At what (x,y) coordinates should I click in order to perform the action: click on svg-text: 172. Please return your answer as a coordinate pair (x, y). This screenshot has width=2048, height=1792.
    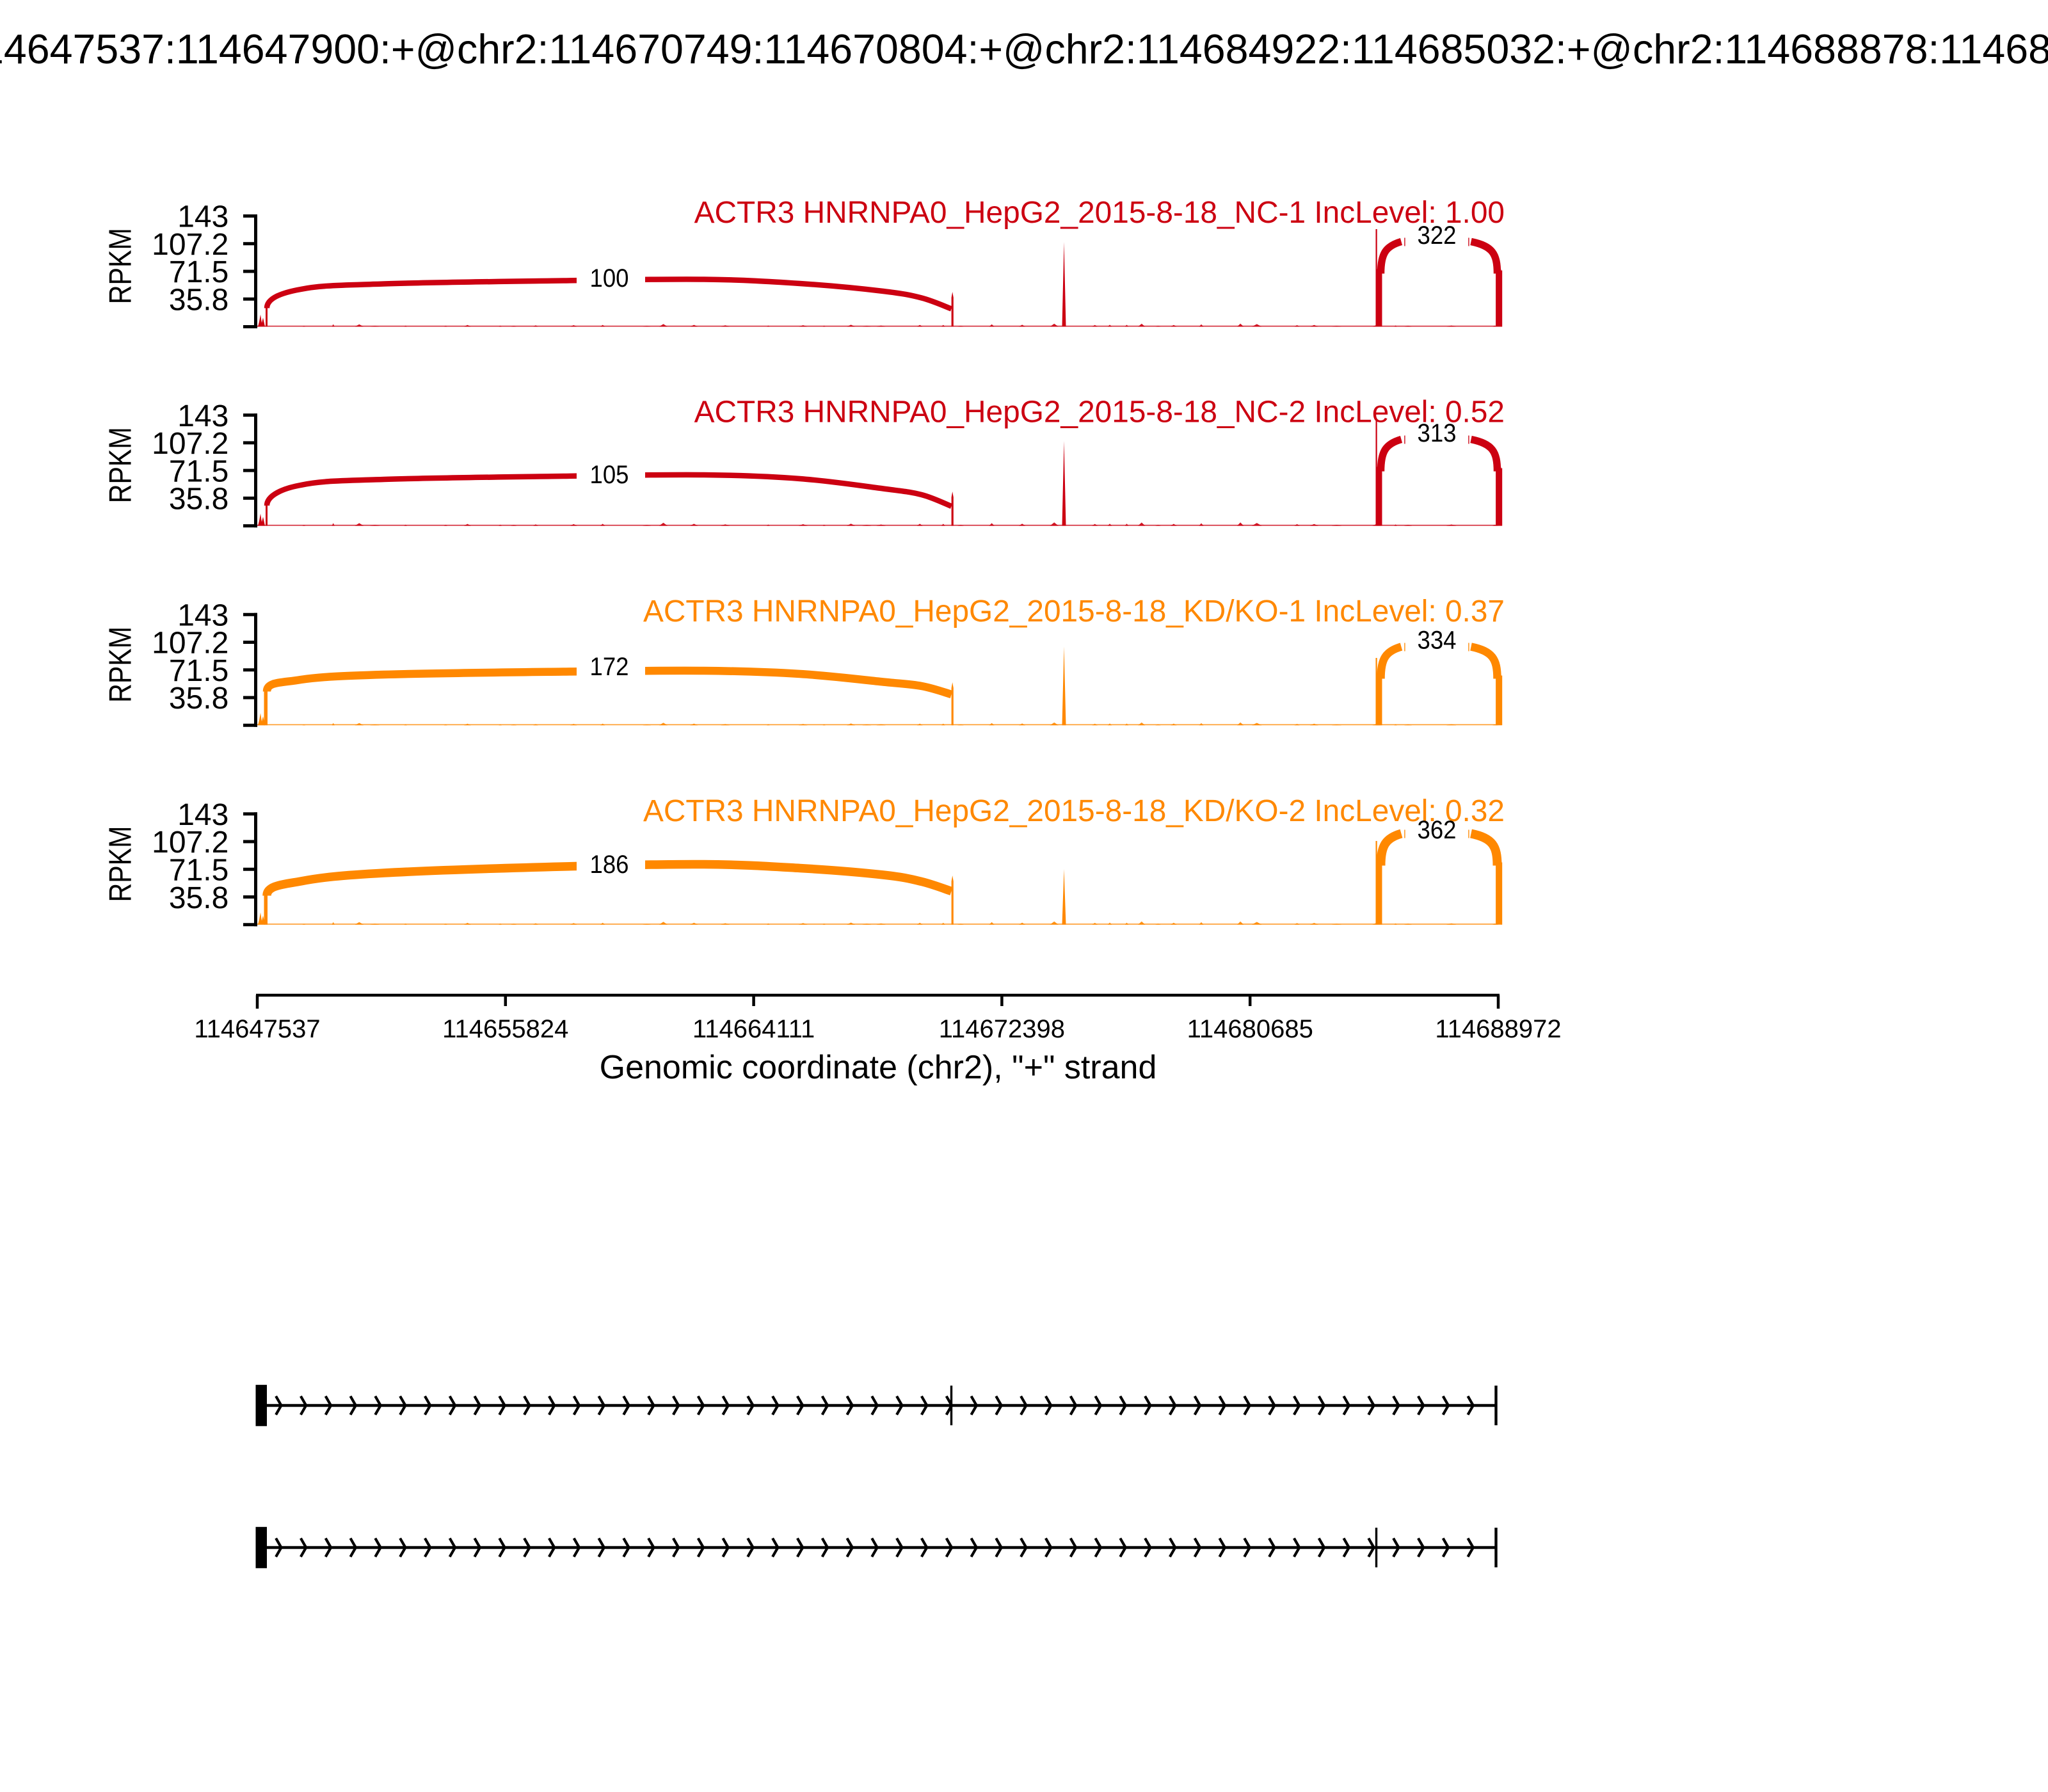
    Looking at the image, I should click on (609, 667).